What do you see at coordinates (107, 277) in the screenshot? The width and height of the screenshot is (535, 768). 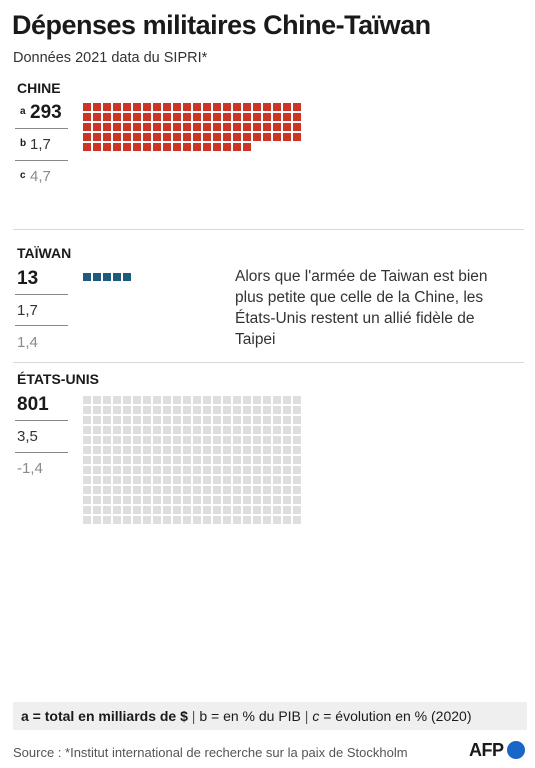 I see `taiwan-waffle-svg` at bounding box center [107, 277].